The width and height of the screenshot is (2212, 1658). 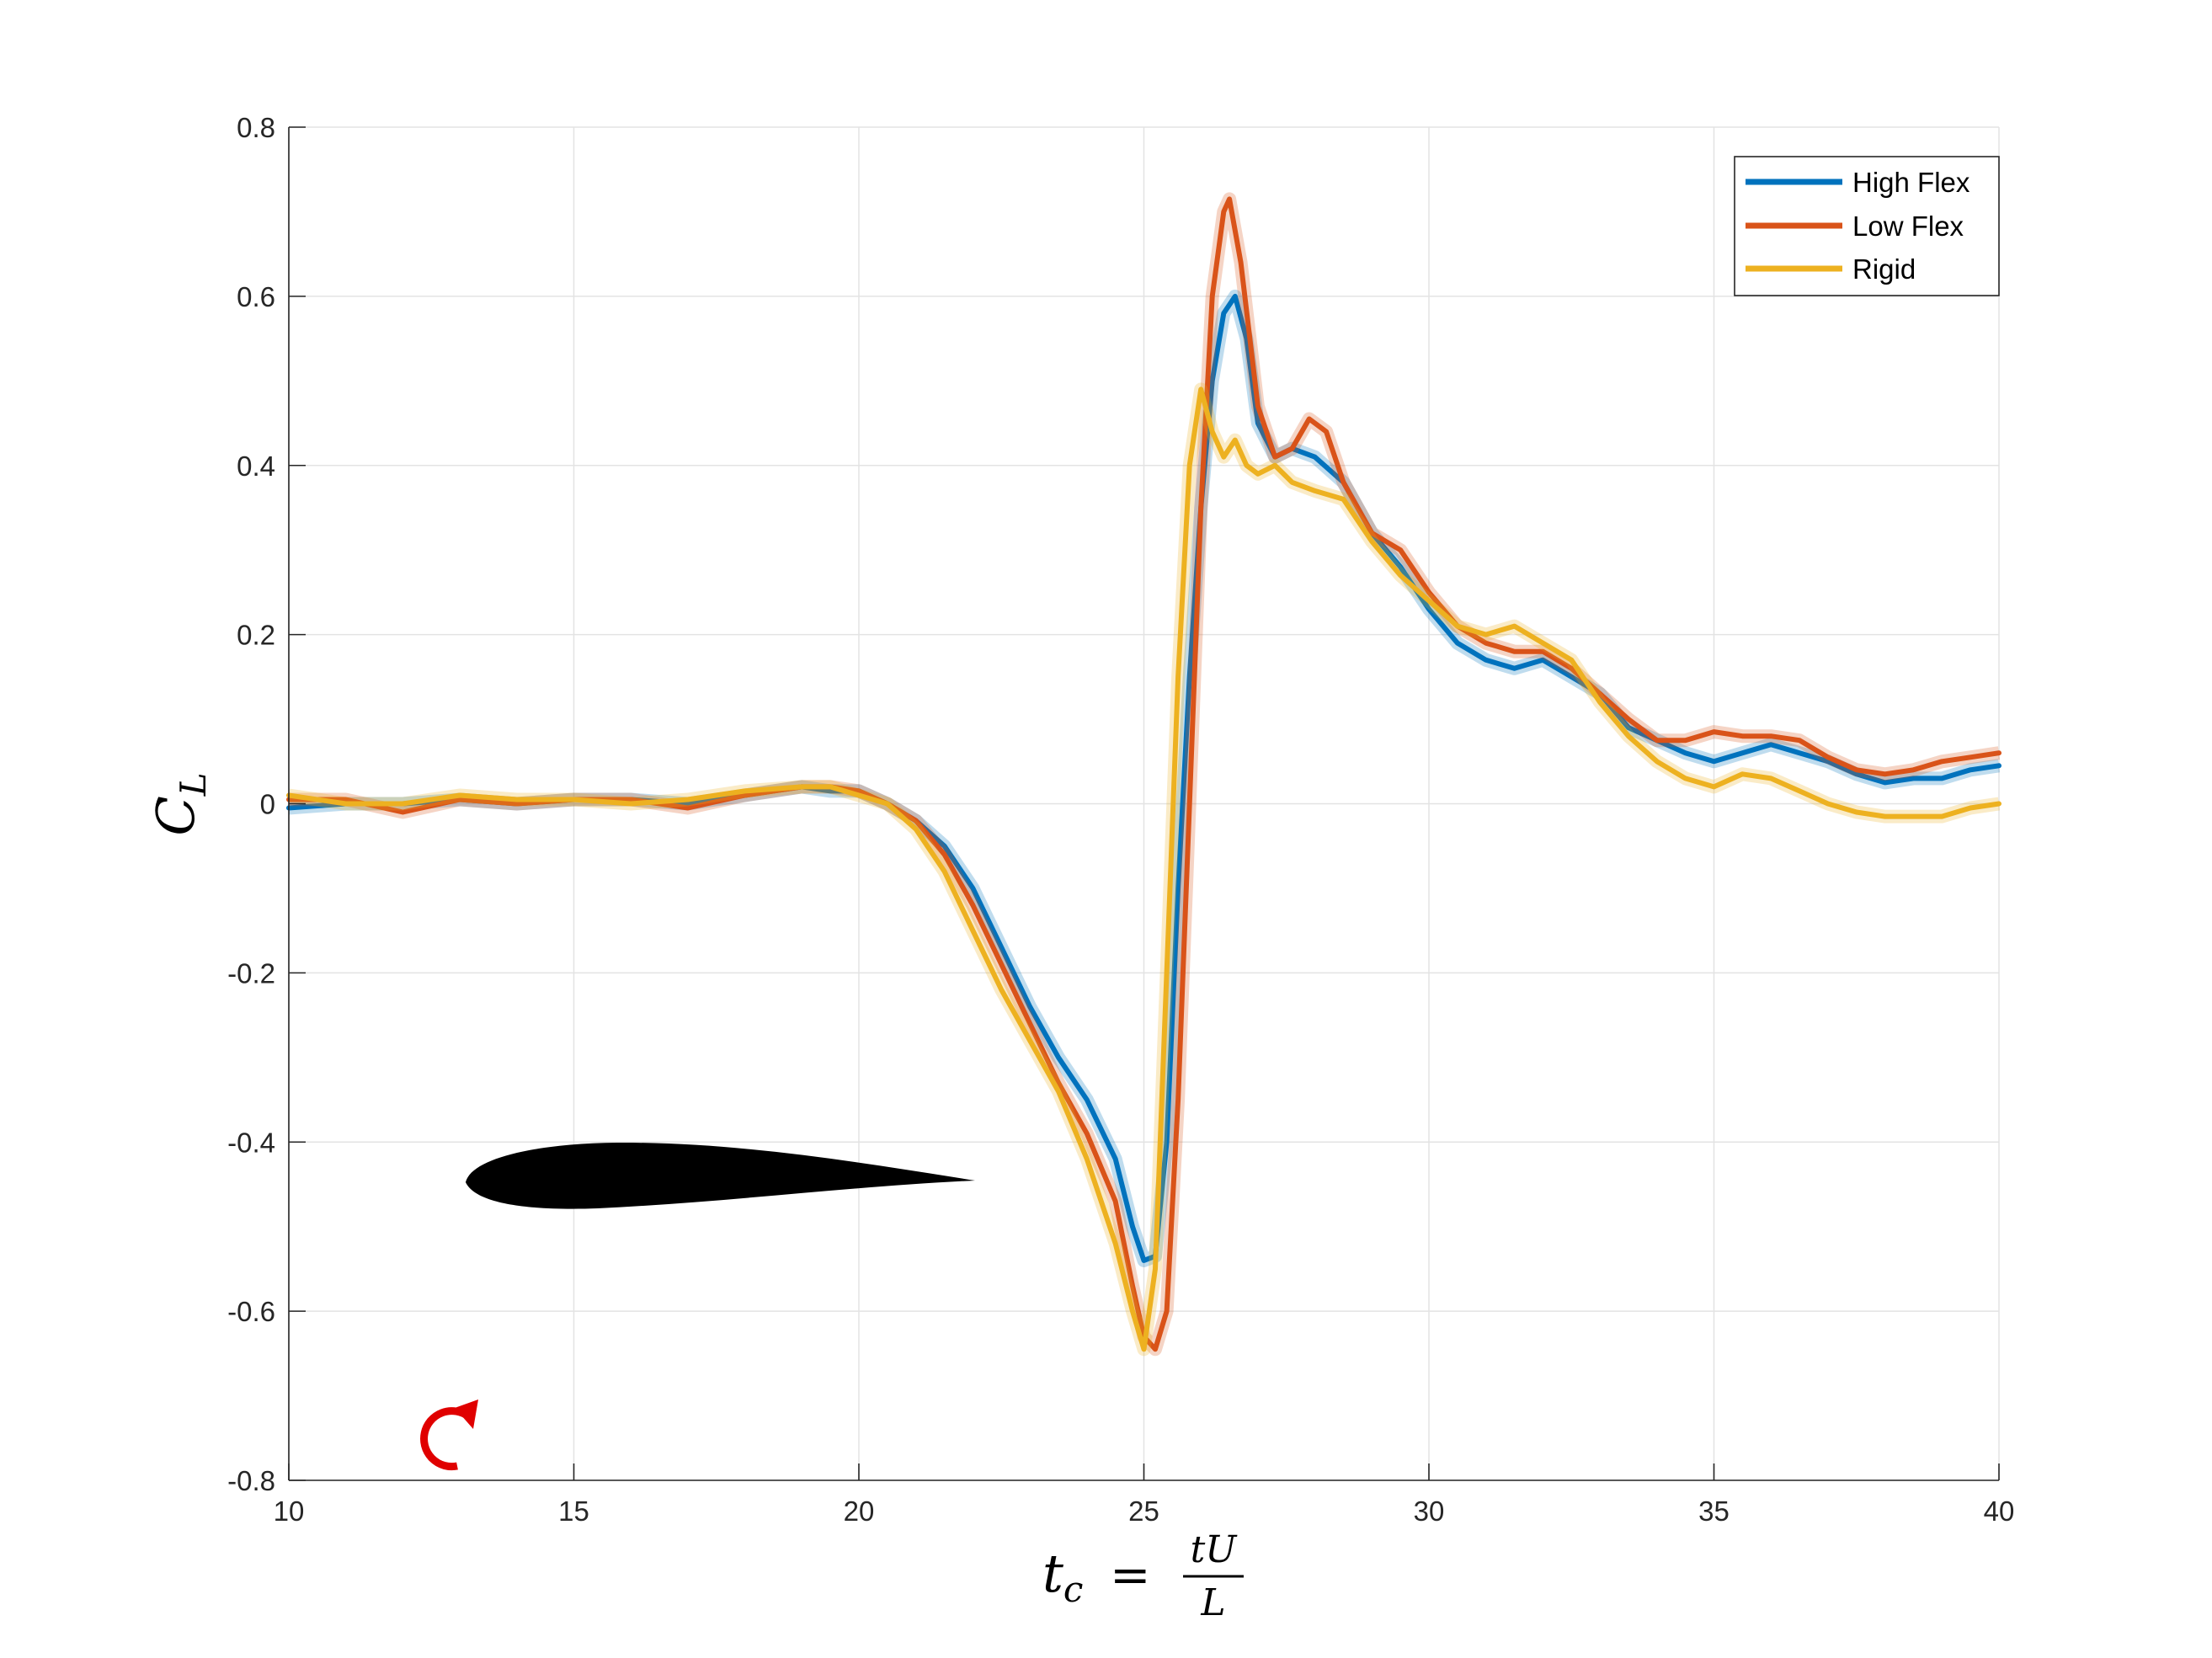 I want to click on x-axis-title-equals: =, so click(x=1130, y=1574).